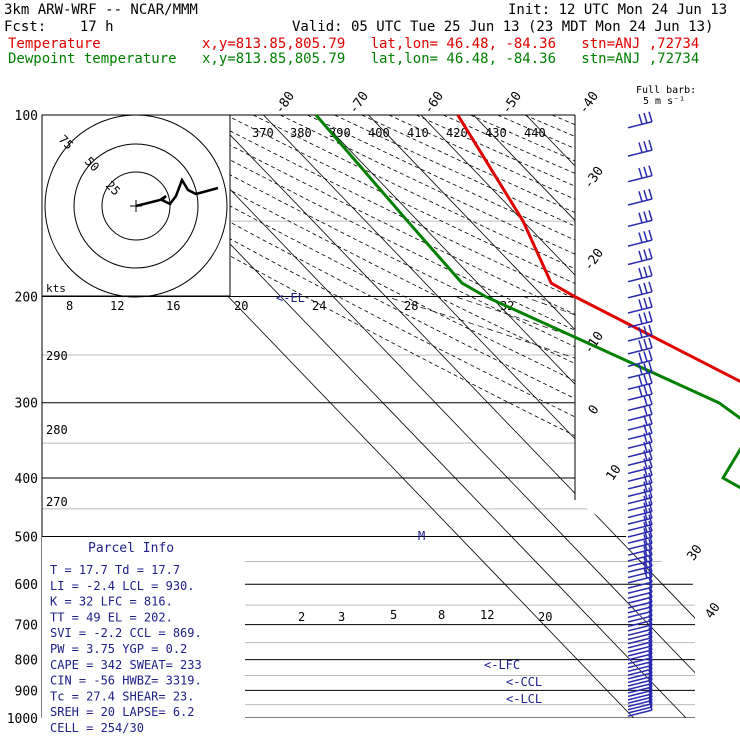 This screenshot has width=740, height=740. What do you see at coordinates (59, 27) in the screenshot?
I see `forecast-hour: Fcst: 17 h` at bounding box center [59, 27].